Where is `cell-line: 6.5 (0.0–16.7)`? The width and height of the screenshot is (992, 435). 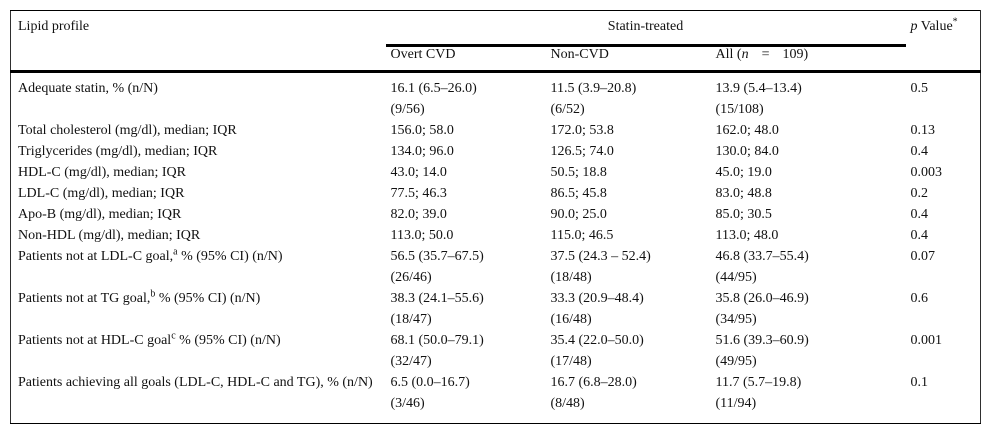
cell-line: 6.5 (0.0–16.7) is located at coordinates (430, 382).